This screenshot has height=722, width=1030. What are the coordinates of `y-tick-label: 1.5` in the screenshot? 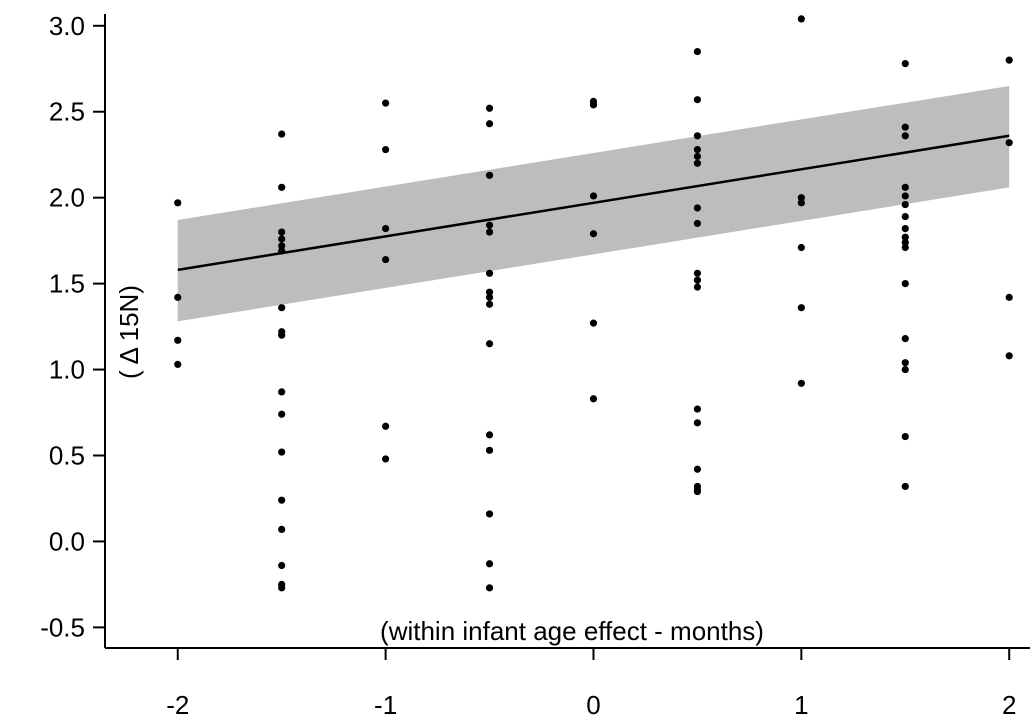 It's located at (67, 284).